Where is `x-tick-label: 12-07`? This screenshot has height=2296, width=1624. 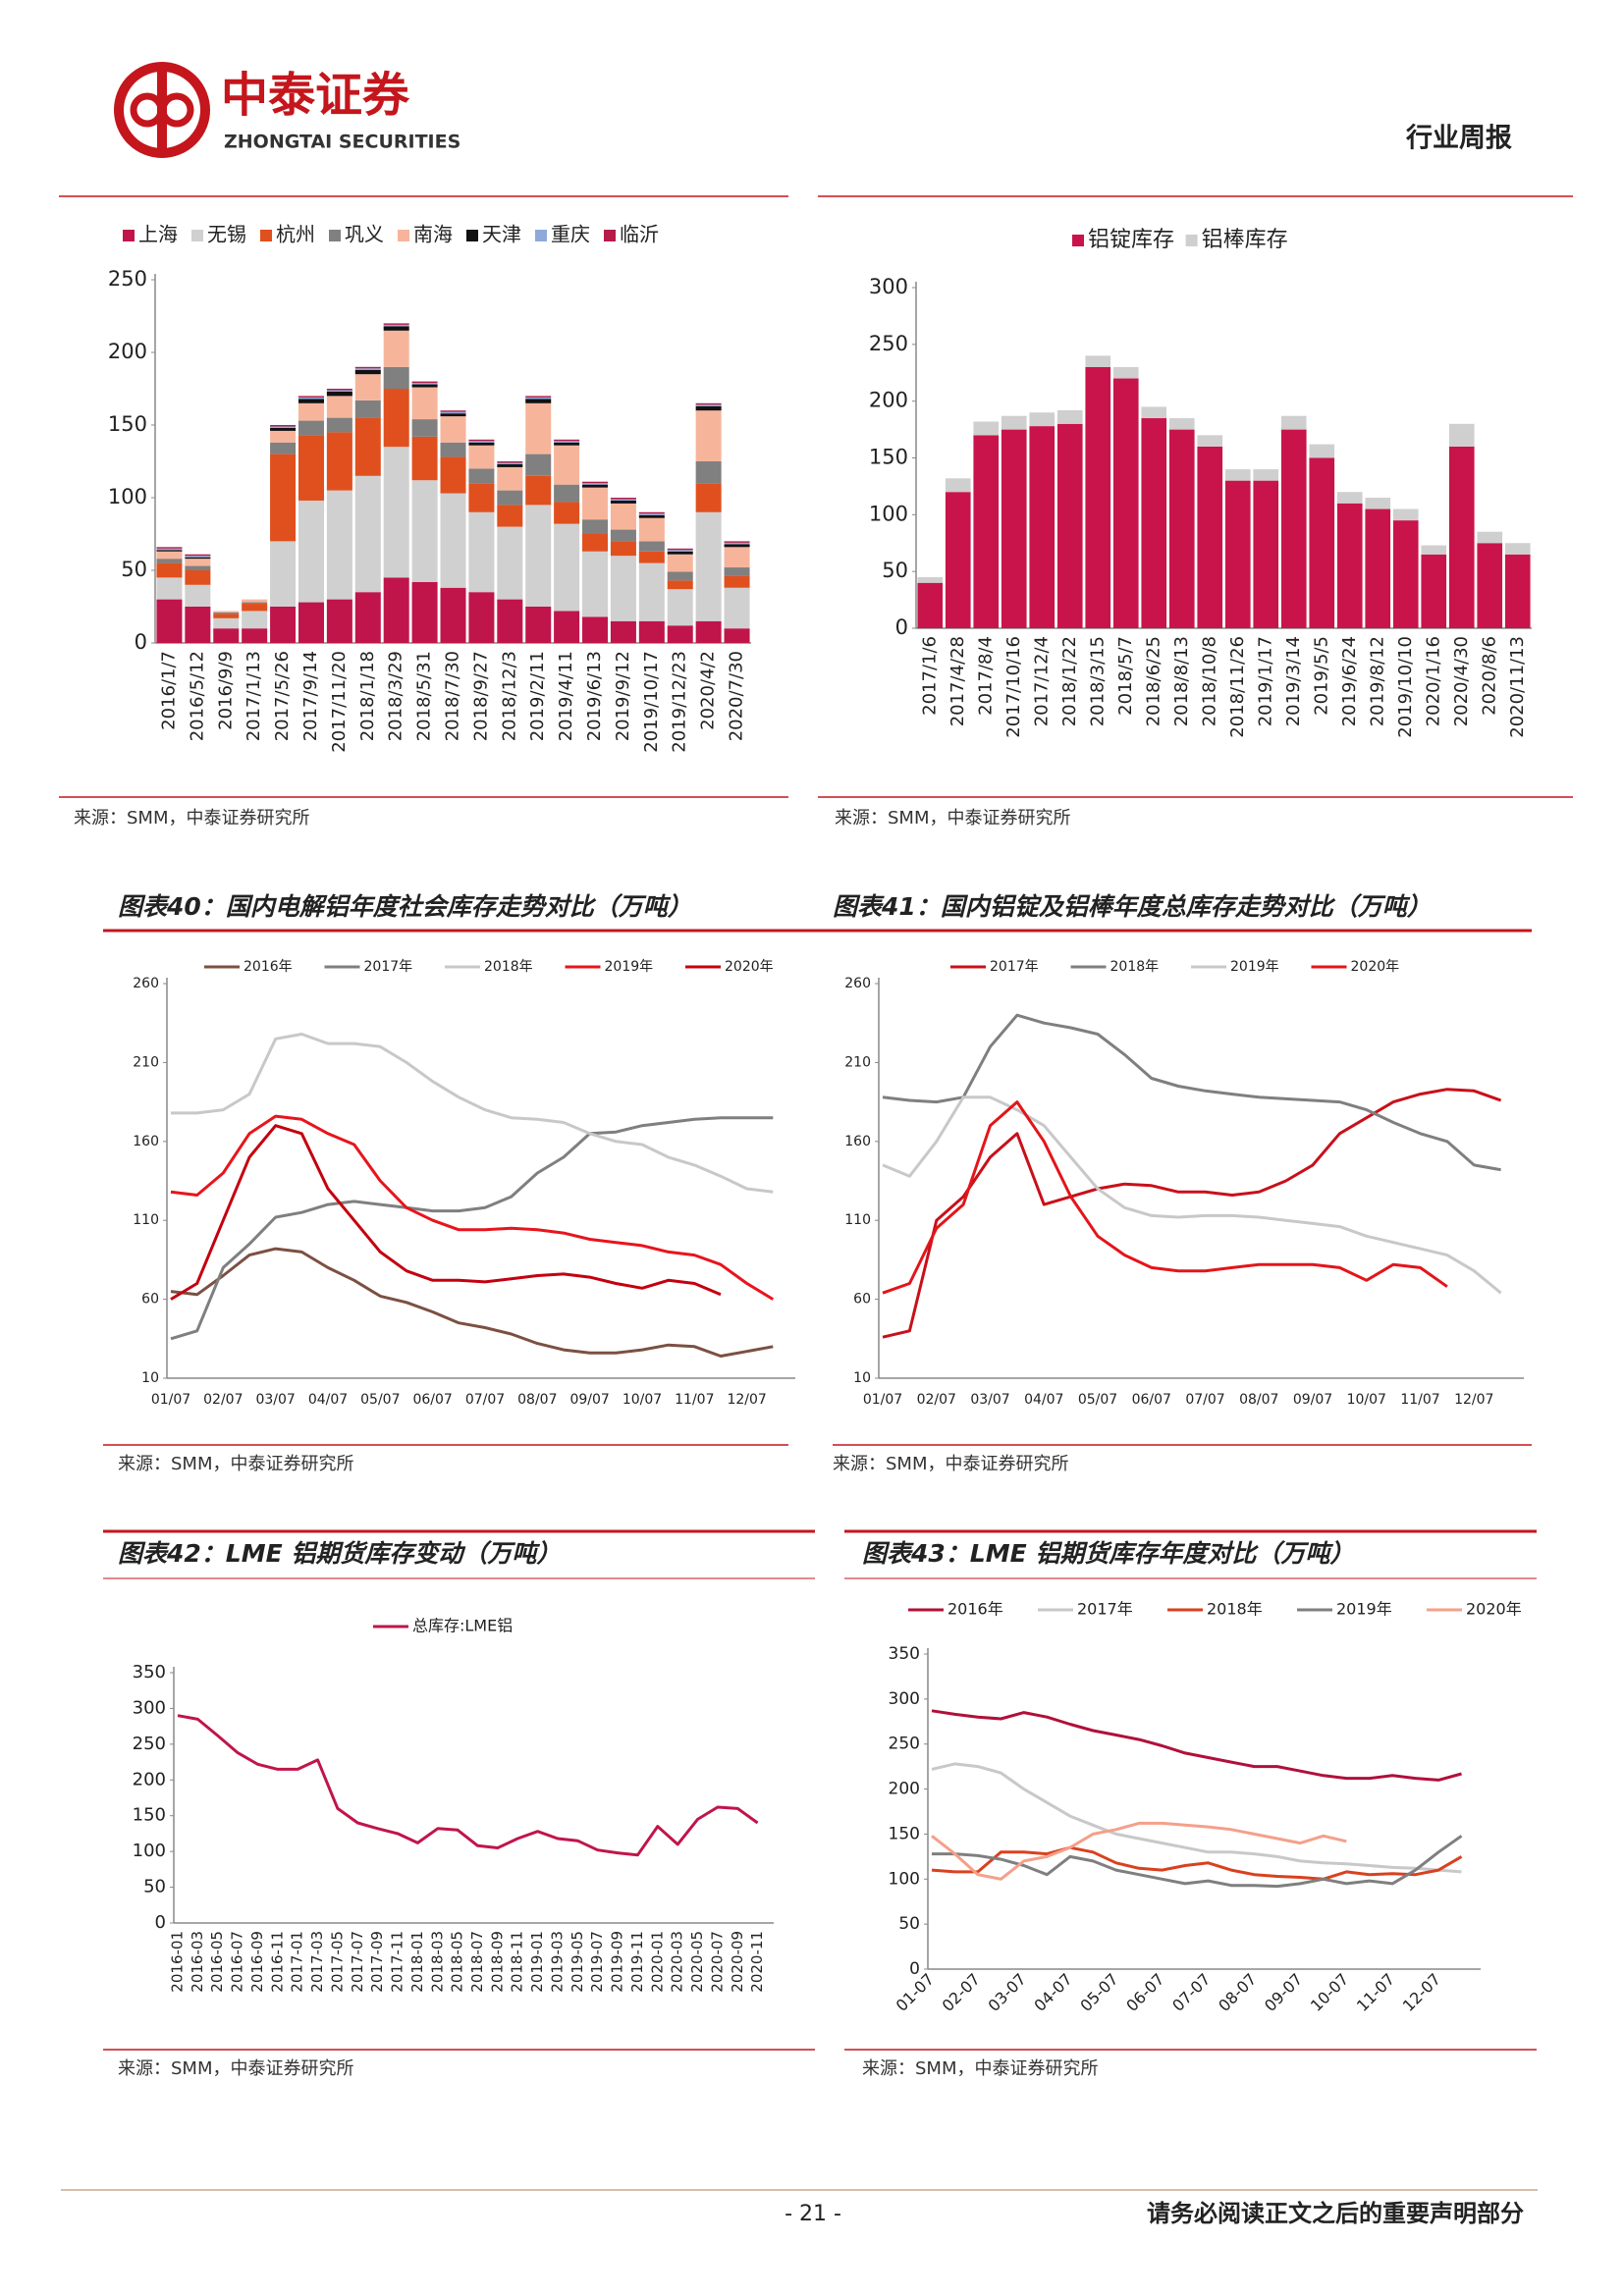
x-tick-label: 12-07 is located at coordinates (1421, 1992).